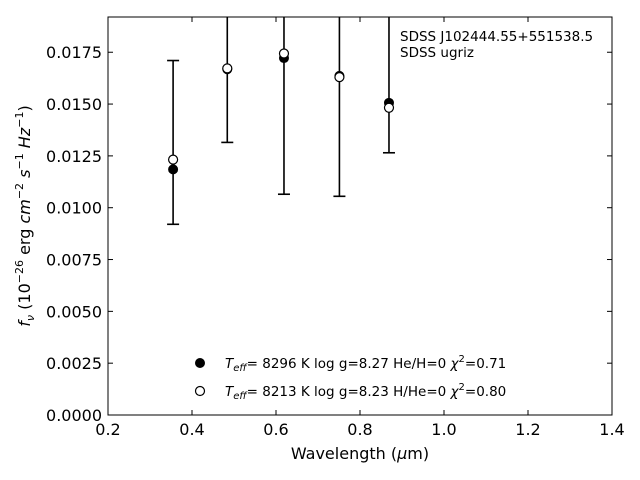 This screenshot has width=640, height=480. What do you see at coordinates (74, 52) in the screenshot?
I see `y-tick-label: 0.0175` at bounding box center [74, 52].